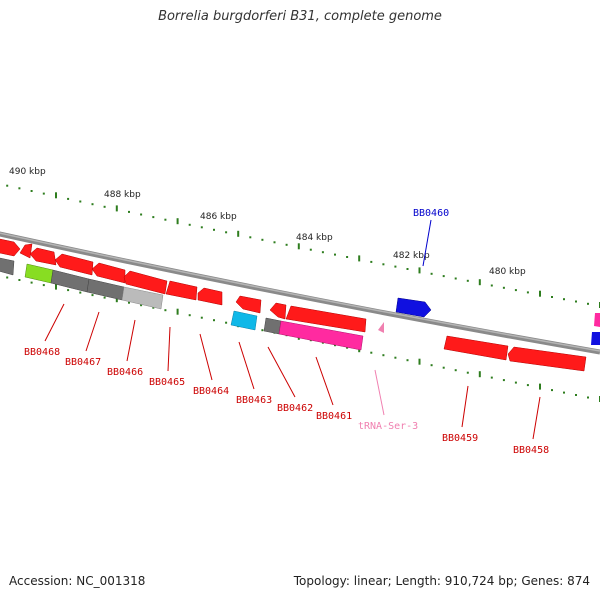 This screenshot has width=600, height=600. What do you see at coordinates (254, 400) in the screenshot?
I see `gene-label: BB0463` at bounding box center [254, 400].